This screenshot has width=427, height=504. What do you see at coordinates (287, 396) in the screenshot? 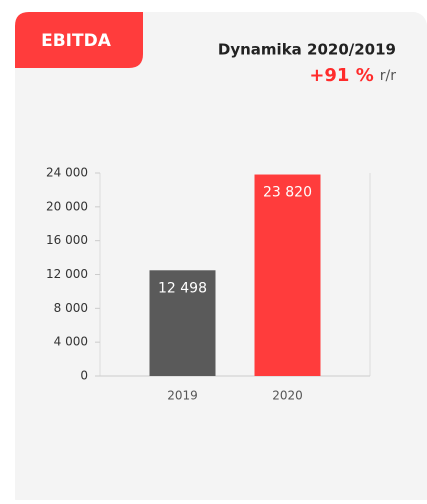
I see `x-tick-label: 2020` at bounding box center [287, 396].